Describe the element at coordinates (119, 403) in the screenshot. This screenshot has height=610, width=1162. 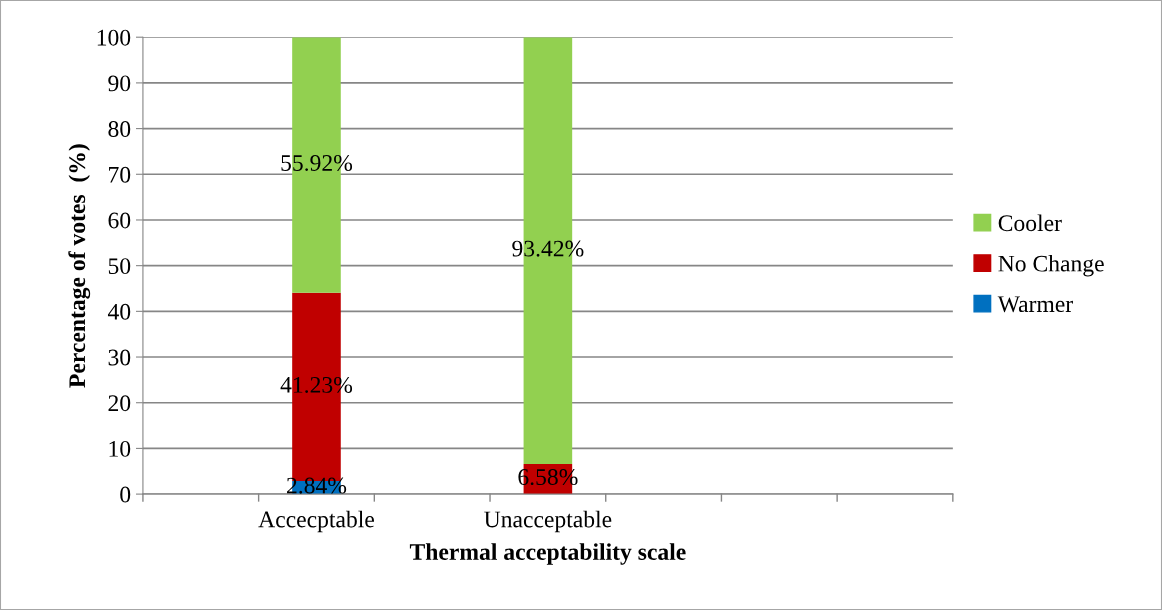
I see `y-tick-label: 20` at that location.